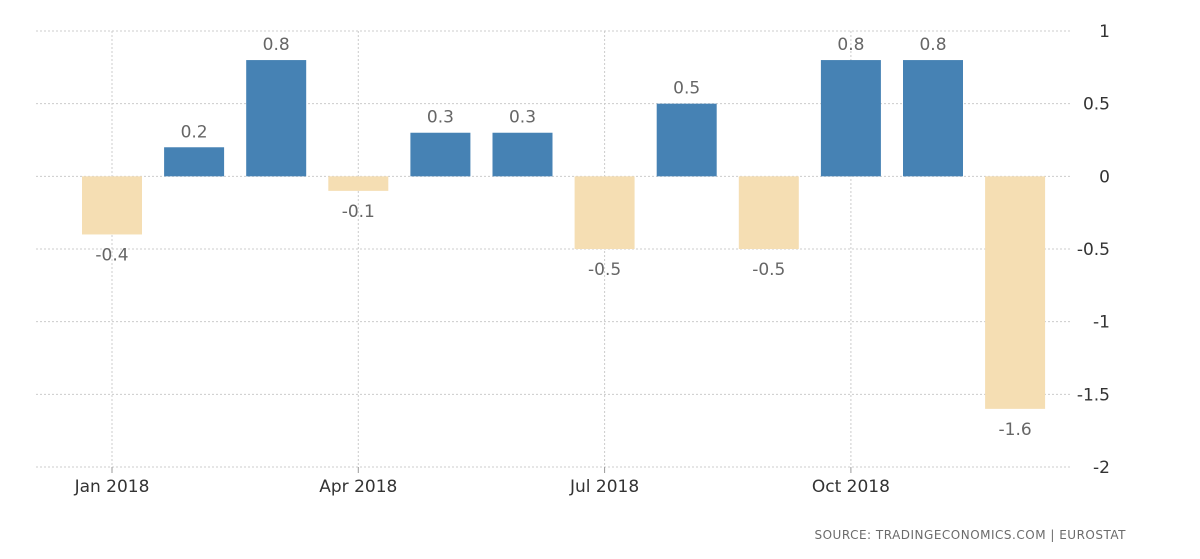 The width and height of the screenshot is (1200, 559). Describe the element at coordinates (686, 89) in the screenshot. I see `data-label: 0.5` at that location.